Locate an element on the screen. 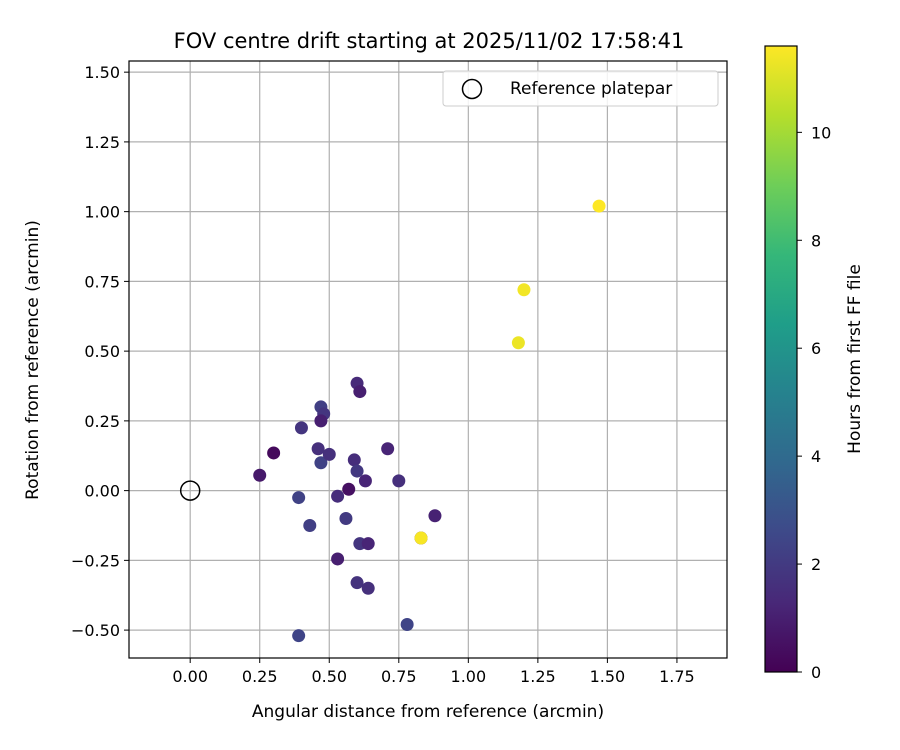 The width and height of the screenshot is (900, 750). colorbar-frame is located at coordinates (781, 359).